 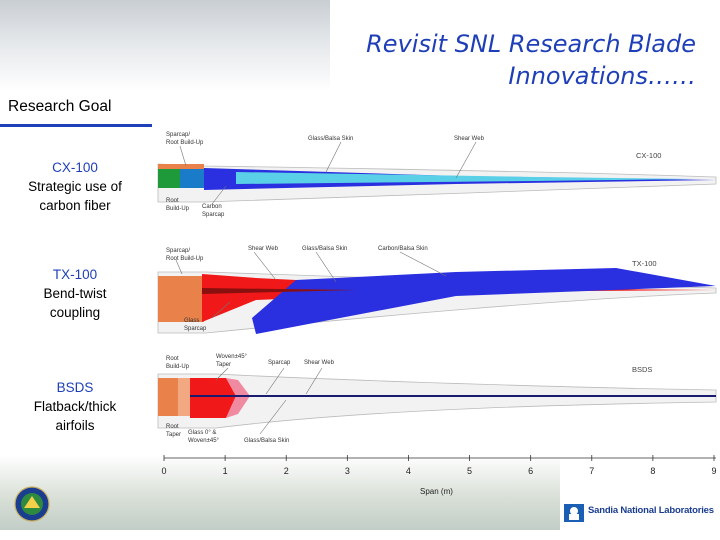 What do you see at coordinates (178, 209) in the screenshot?
I see `cx100-label-root-2: Build-Up` at bounding box center [178, 209].